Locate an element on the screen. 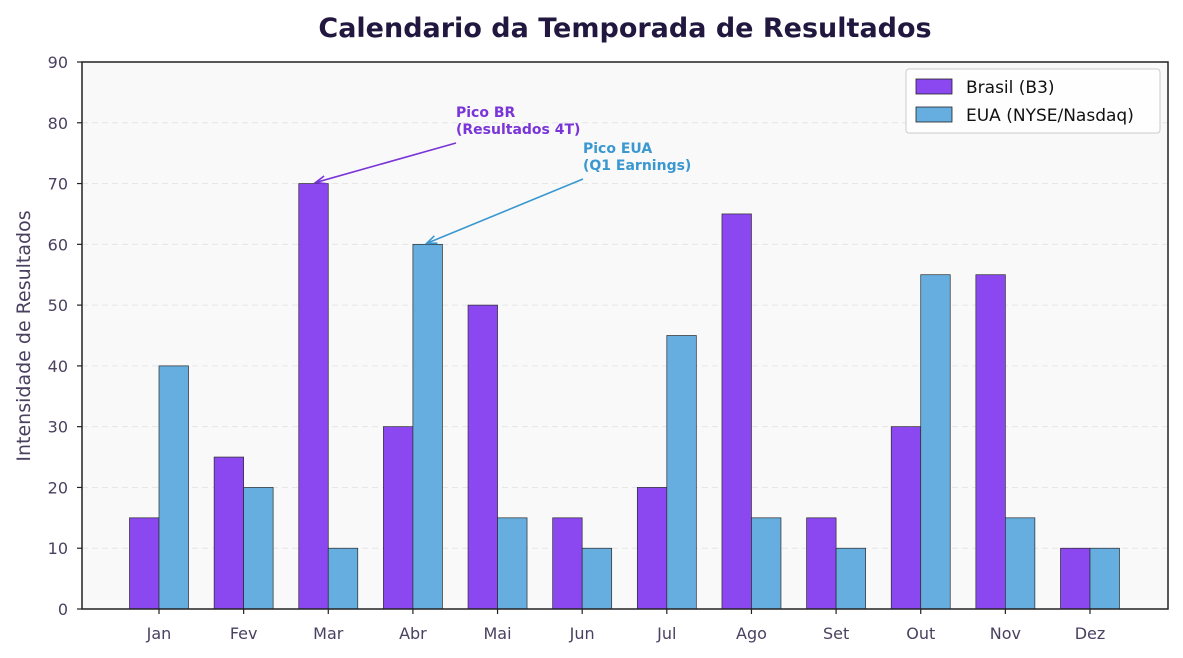 Image resolution: width=1183 pixels, height=658 pixels. y-tick-label: 0 is located at coordinates (63, 609).